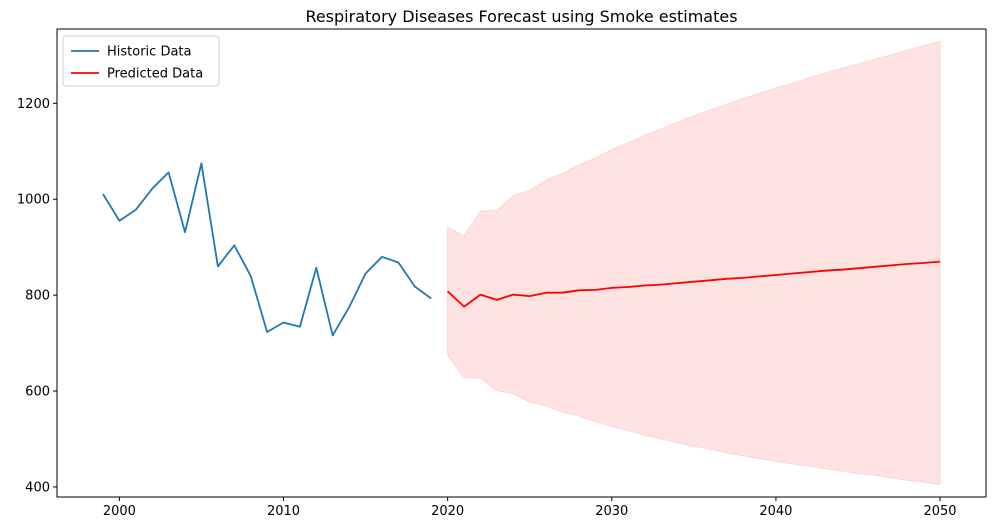  I want to click on y-tick-label: 800, so click(37, 296).